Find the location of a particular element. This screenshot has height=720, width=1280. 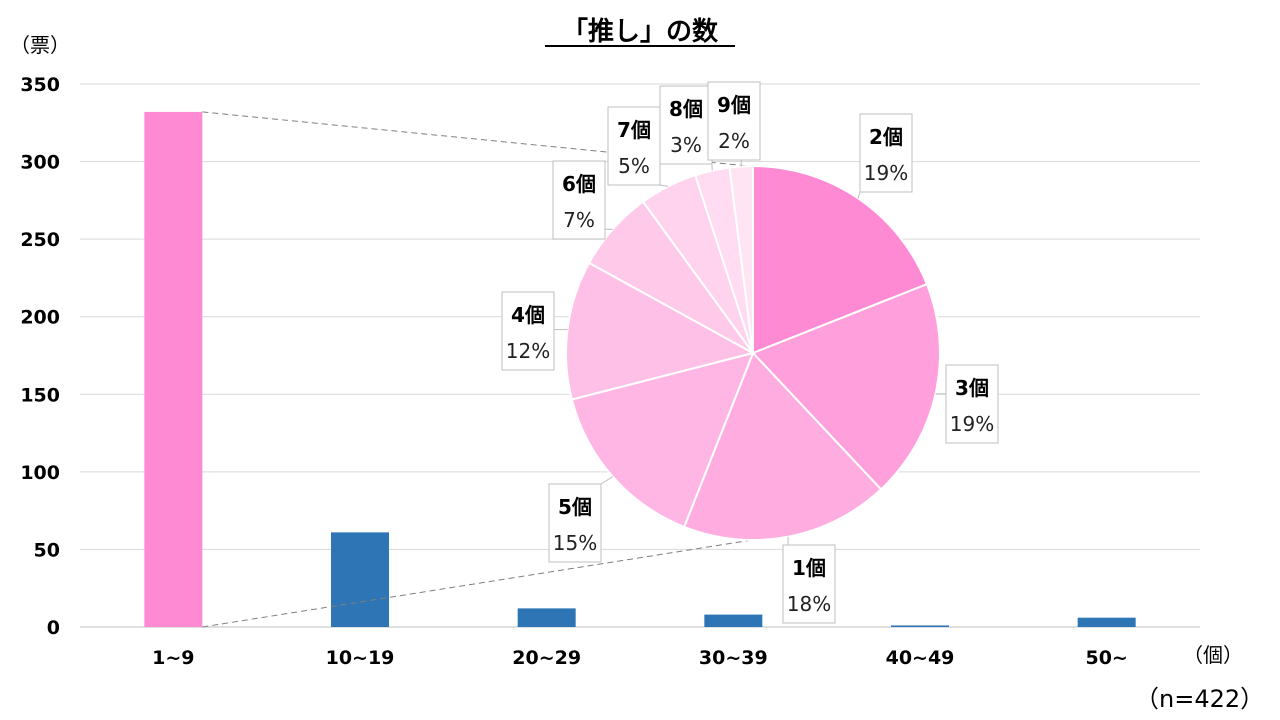

x-category-label: 50~ is located at coordinates (1106, 658).